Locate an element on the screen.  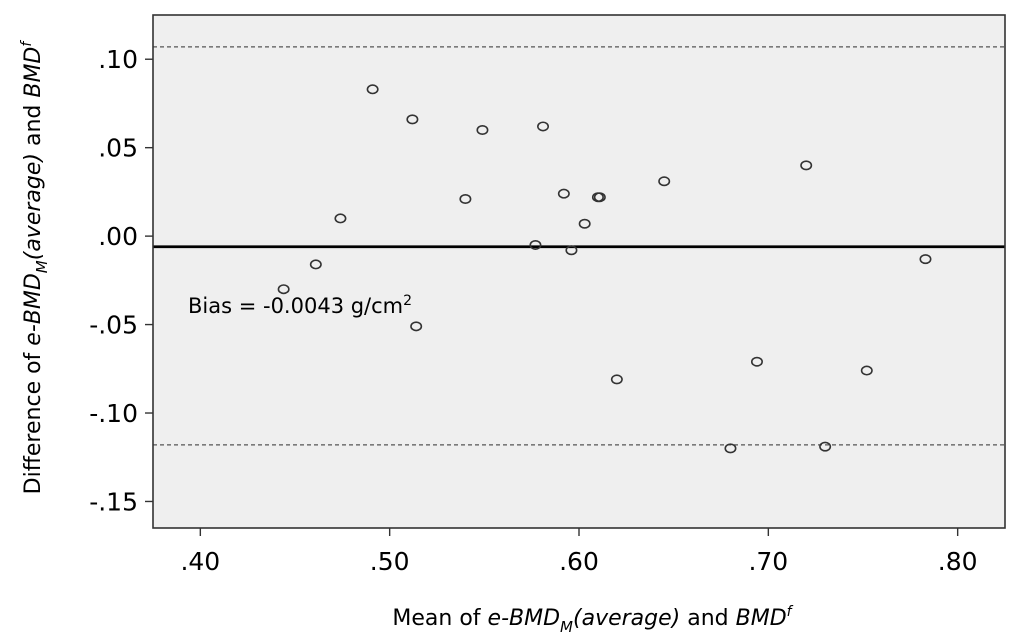
y-axis-label: Difference of e-BMDM(average) and BMDf is located at coordinates (35, 267).